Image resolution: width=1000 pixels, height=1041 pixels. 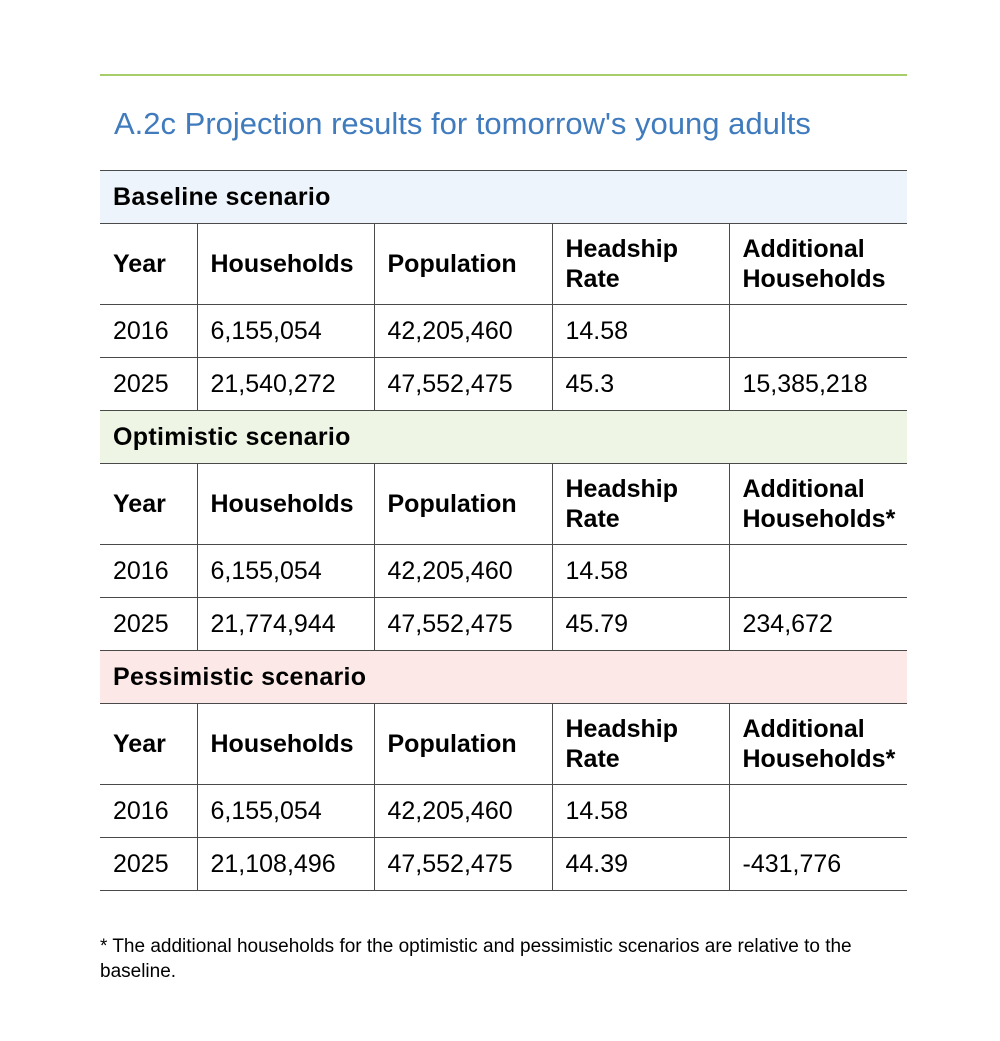 What do you see at coordinates (285, 864) in the screenshot?
I see `cell-households: 21,108,496` at bounding box center [285, 864].